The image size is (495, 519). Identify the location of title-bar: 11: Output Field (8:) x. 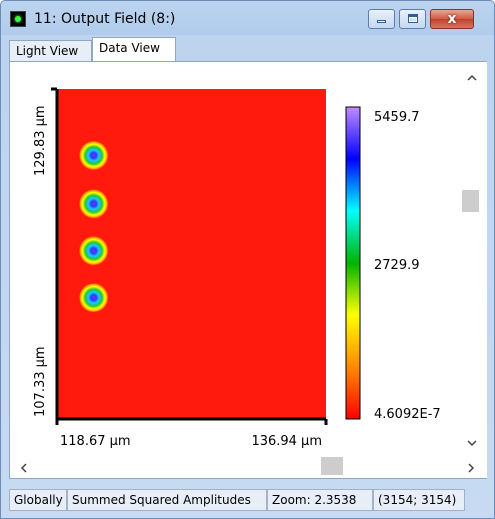
(247, 18).